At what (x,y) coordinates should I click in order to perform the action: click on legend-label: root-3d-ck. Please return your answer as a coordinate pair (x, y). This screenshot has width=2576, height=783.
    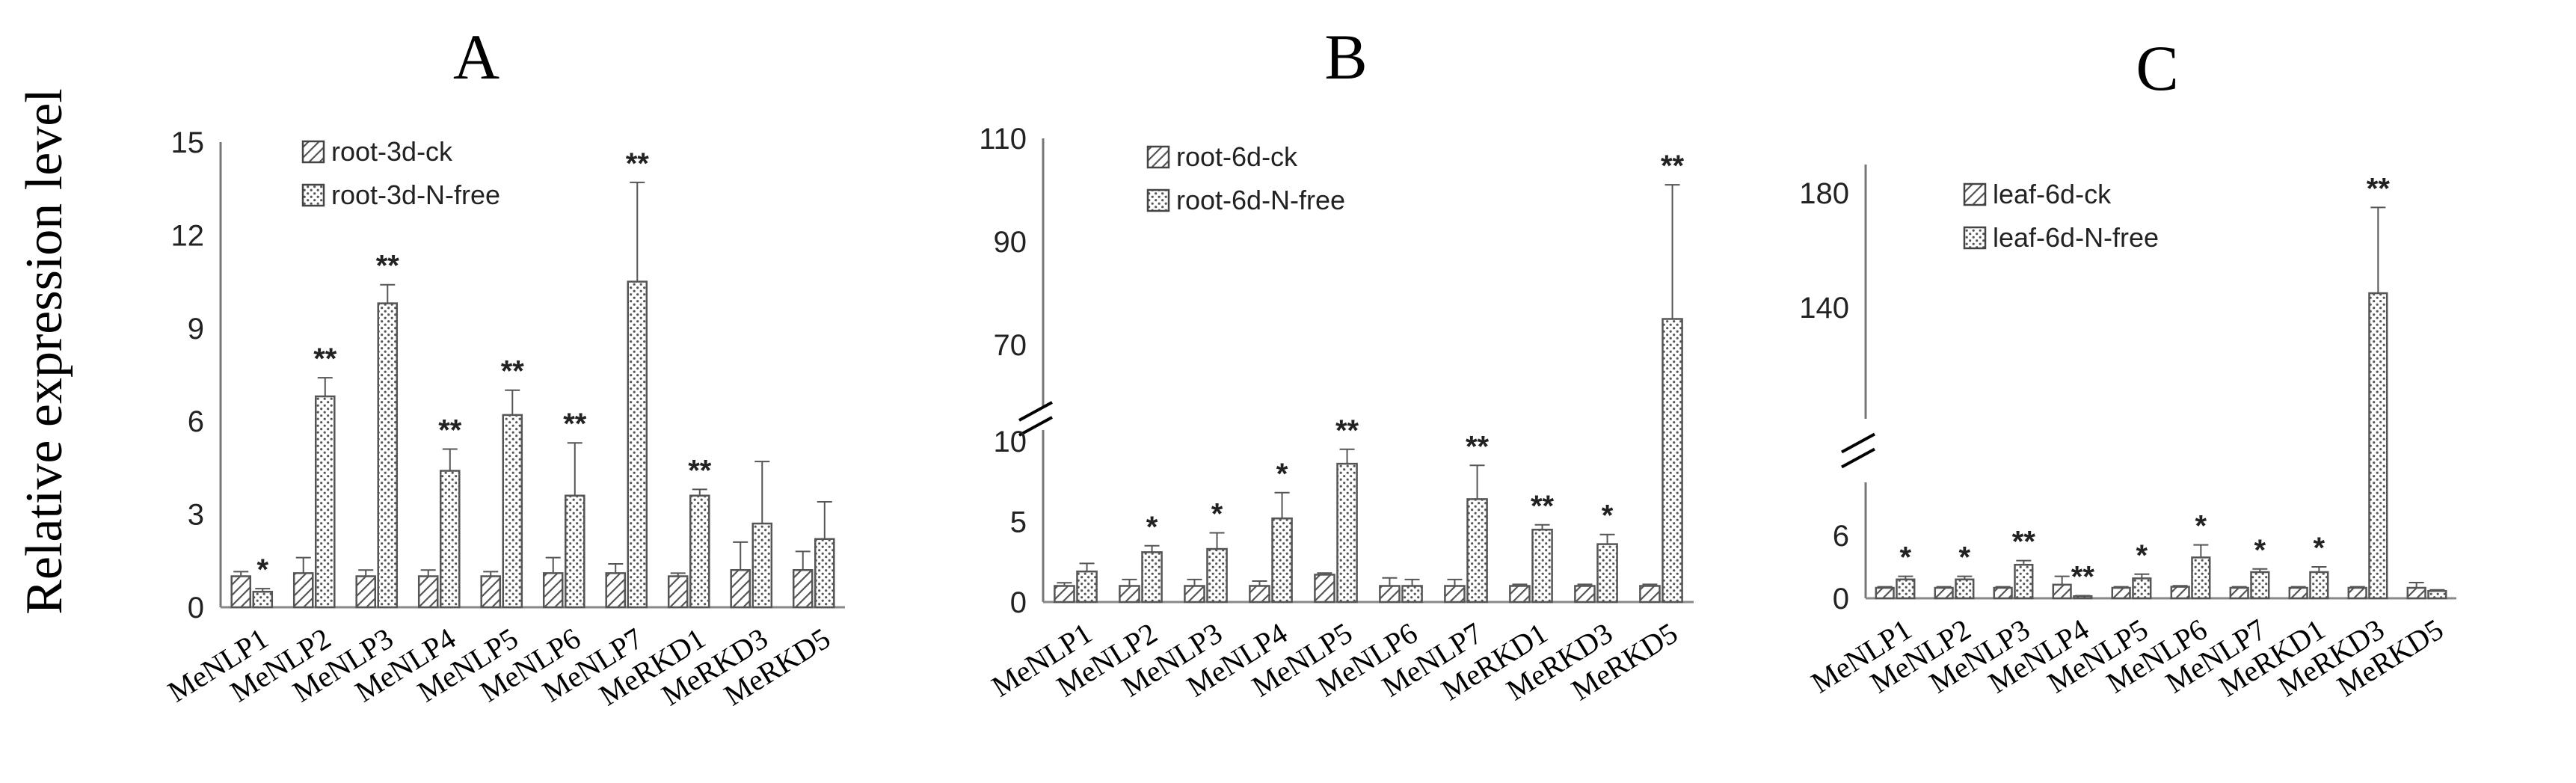
    Looking at the image, I should click on (392, 151).